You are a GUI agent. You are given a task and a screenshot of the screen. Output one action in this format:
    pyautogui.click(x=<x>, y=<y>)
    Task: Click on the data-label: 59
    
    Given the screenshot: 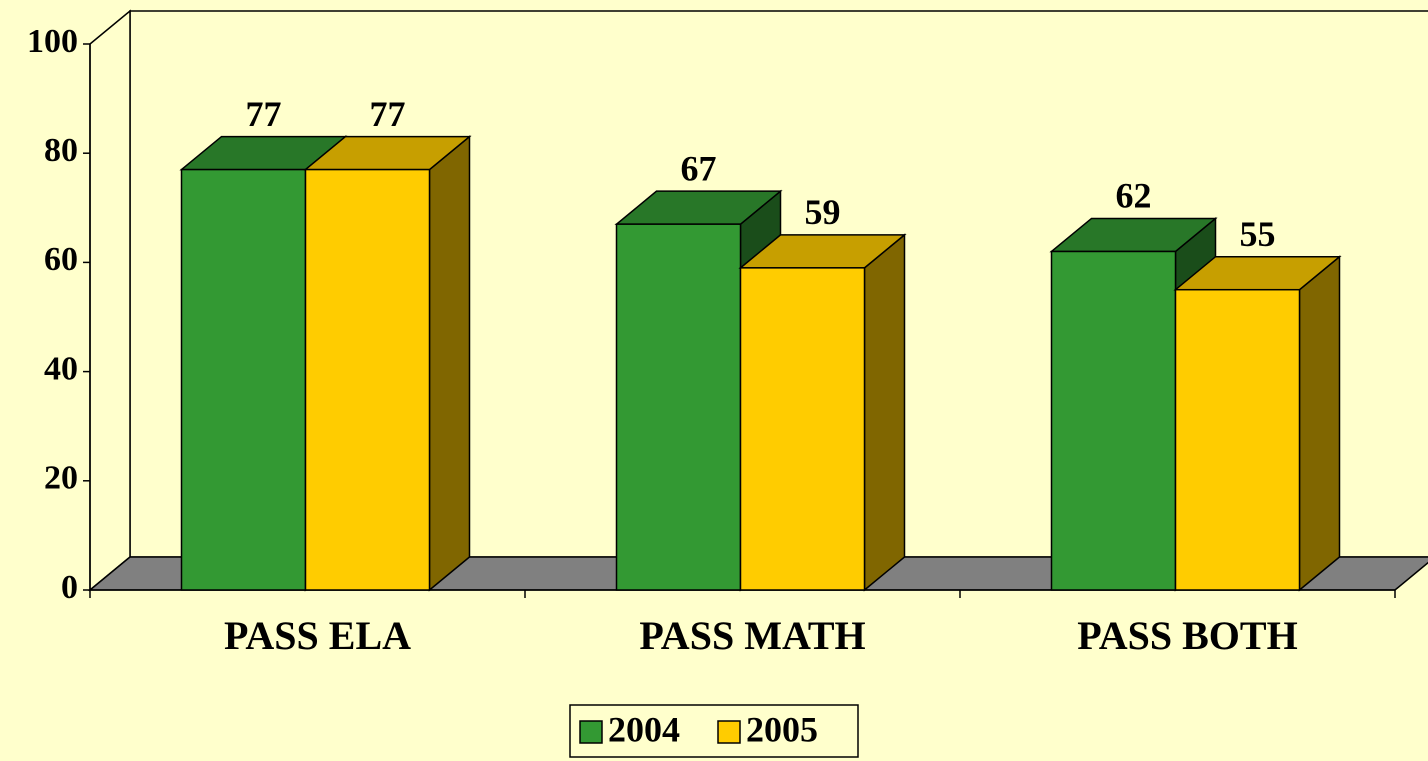 What is the action you would take?
    pyautogui.click(x=823, y=212)
    